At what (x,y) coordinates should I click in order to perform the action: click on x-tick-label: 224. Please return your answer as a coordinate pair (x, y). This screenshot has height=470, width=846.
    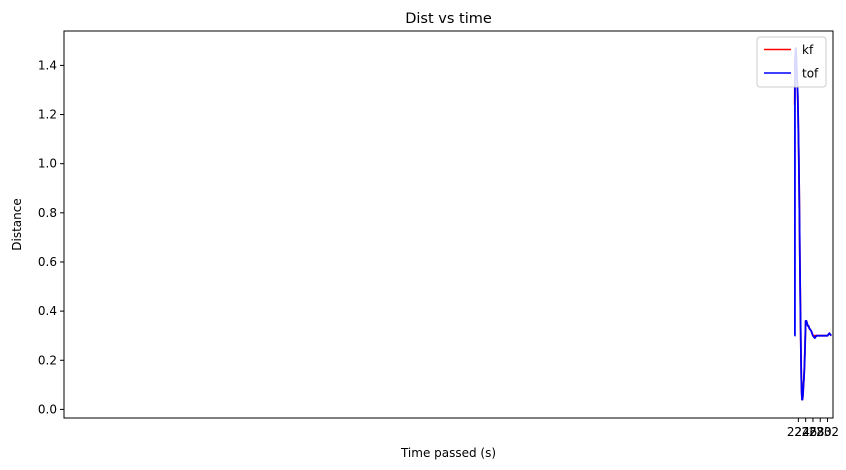
    Looking at the image, I should click on (798, 432).